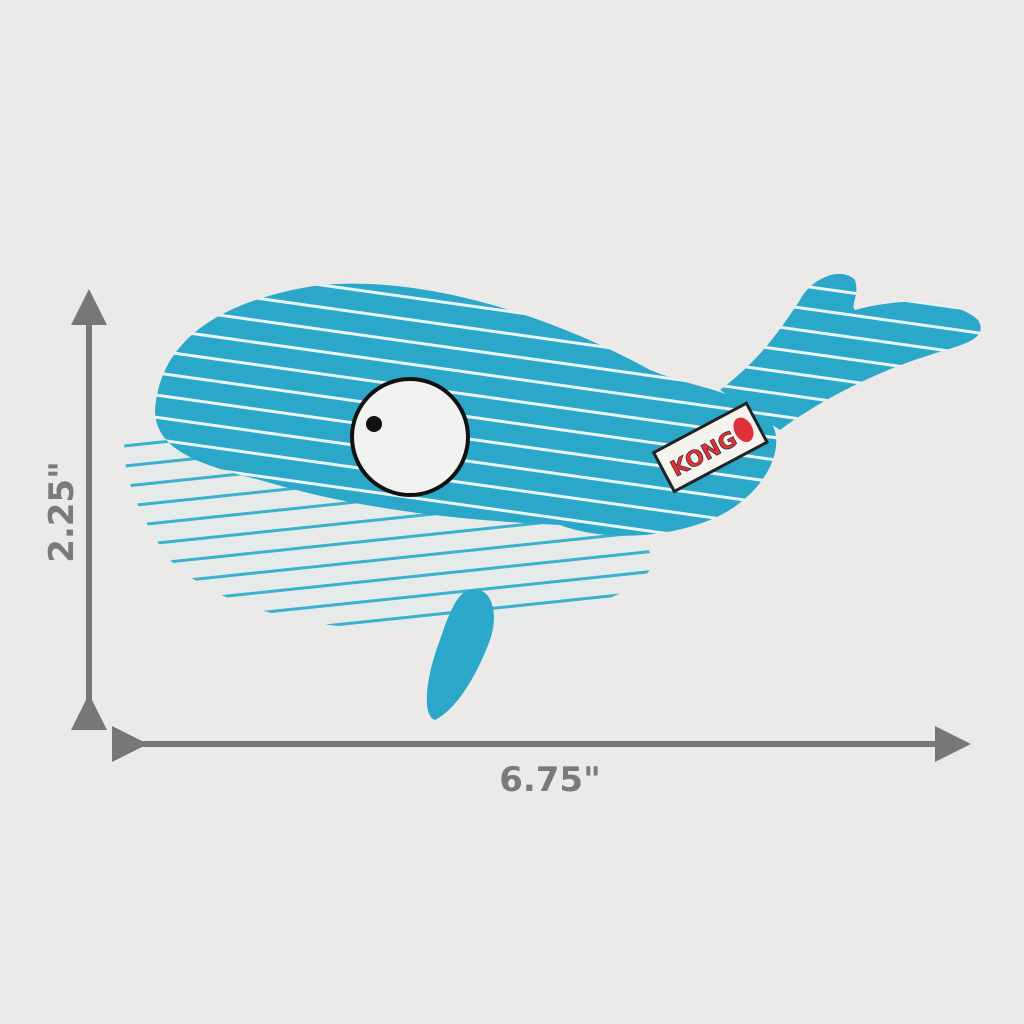  I want to click on whale-fin, so click(460, 654).